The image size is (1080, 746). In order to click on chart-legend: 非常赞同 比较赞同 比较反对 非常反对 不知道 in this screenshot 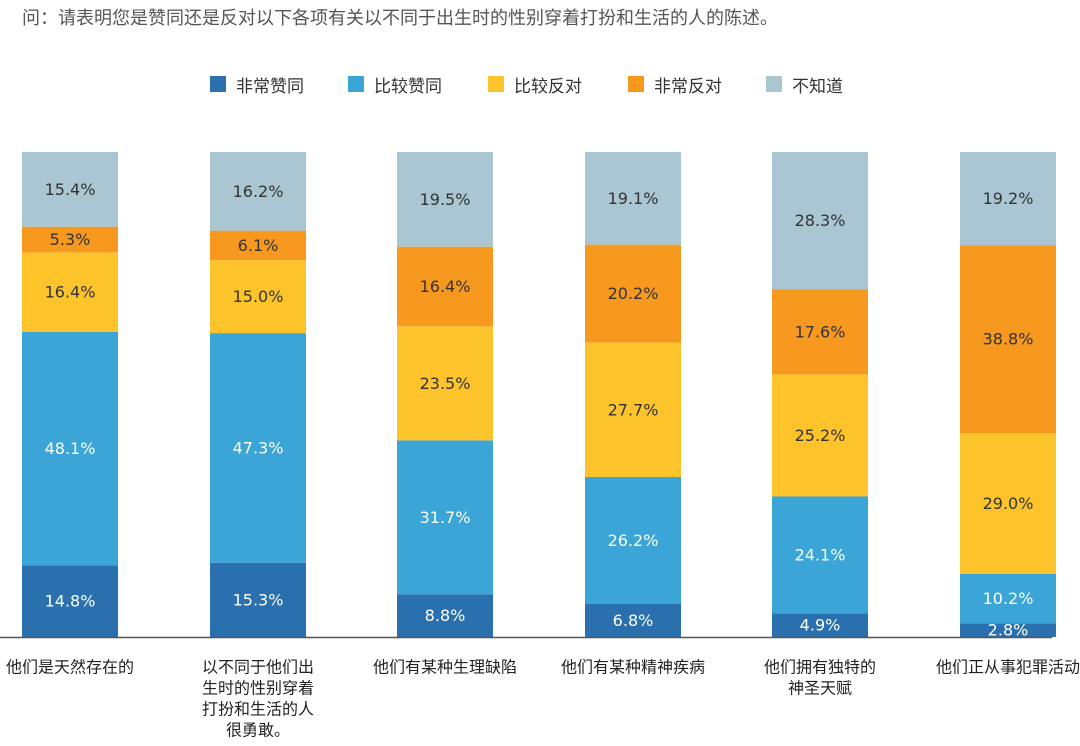, I will do `click(540, 84)`.